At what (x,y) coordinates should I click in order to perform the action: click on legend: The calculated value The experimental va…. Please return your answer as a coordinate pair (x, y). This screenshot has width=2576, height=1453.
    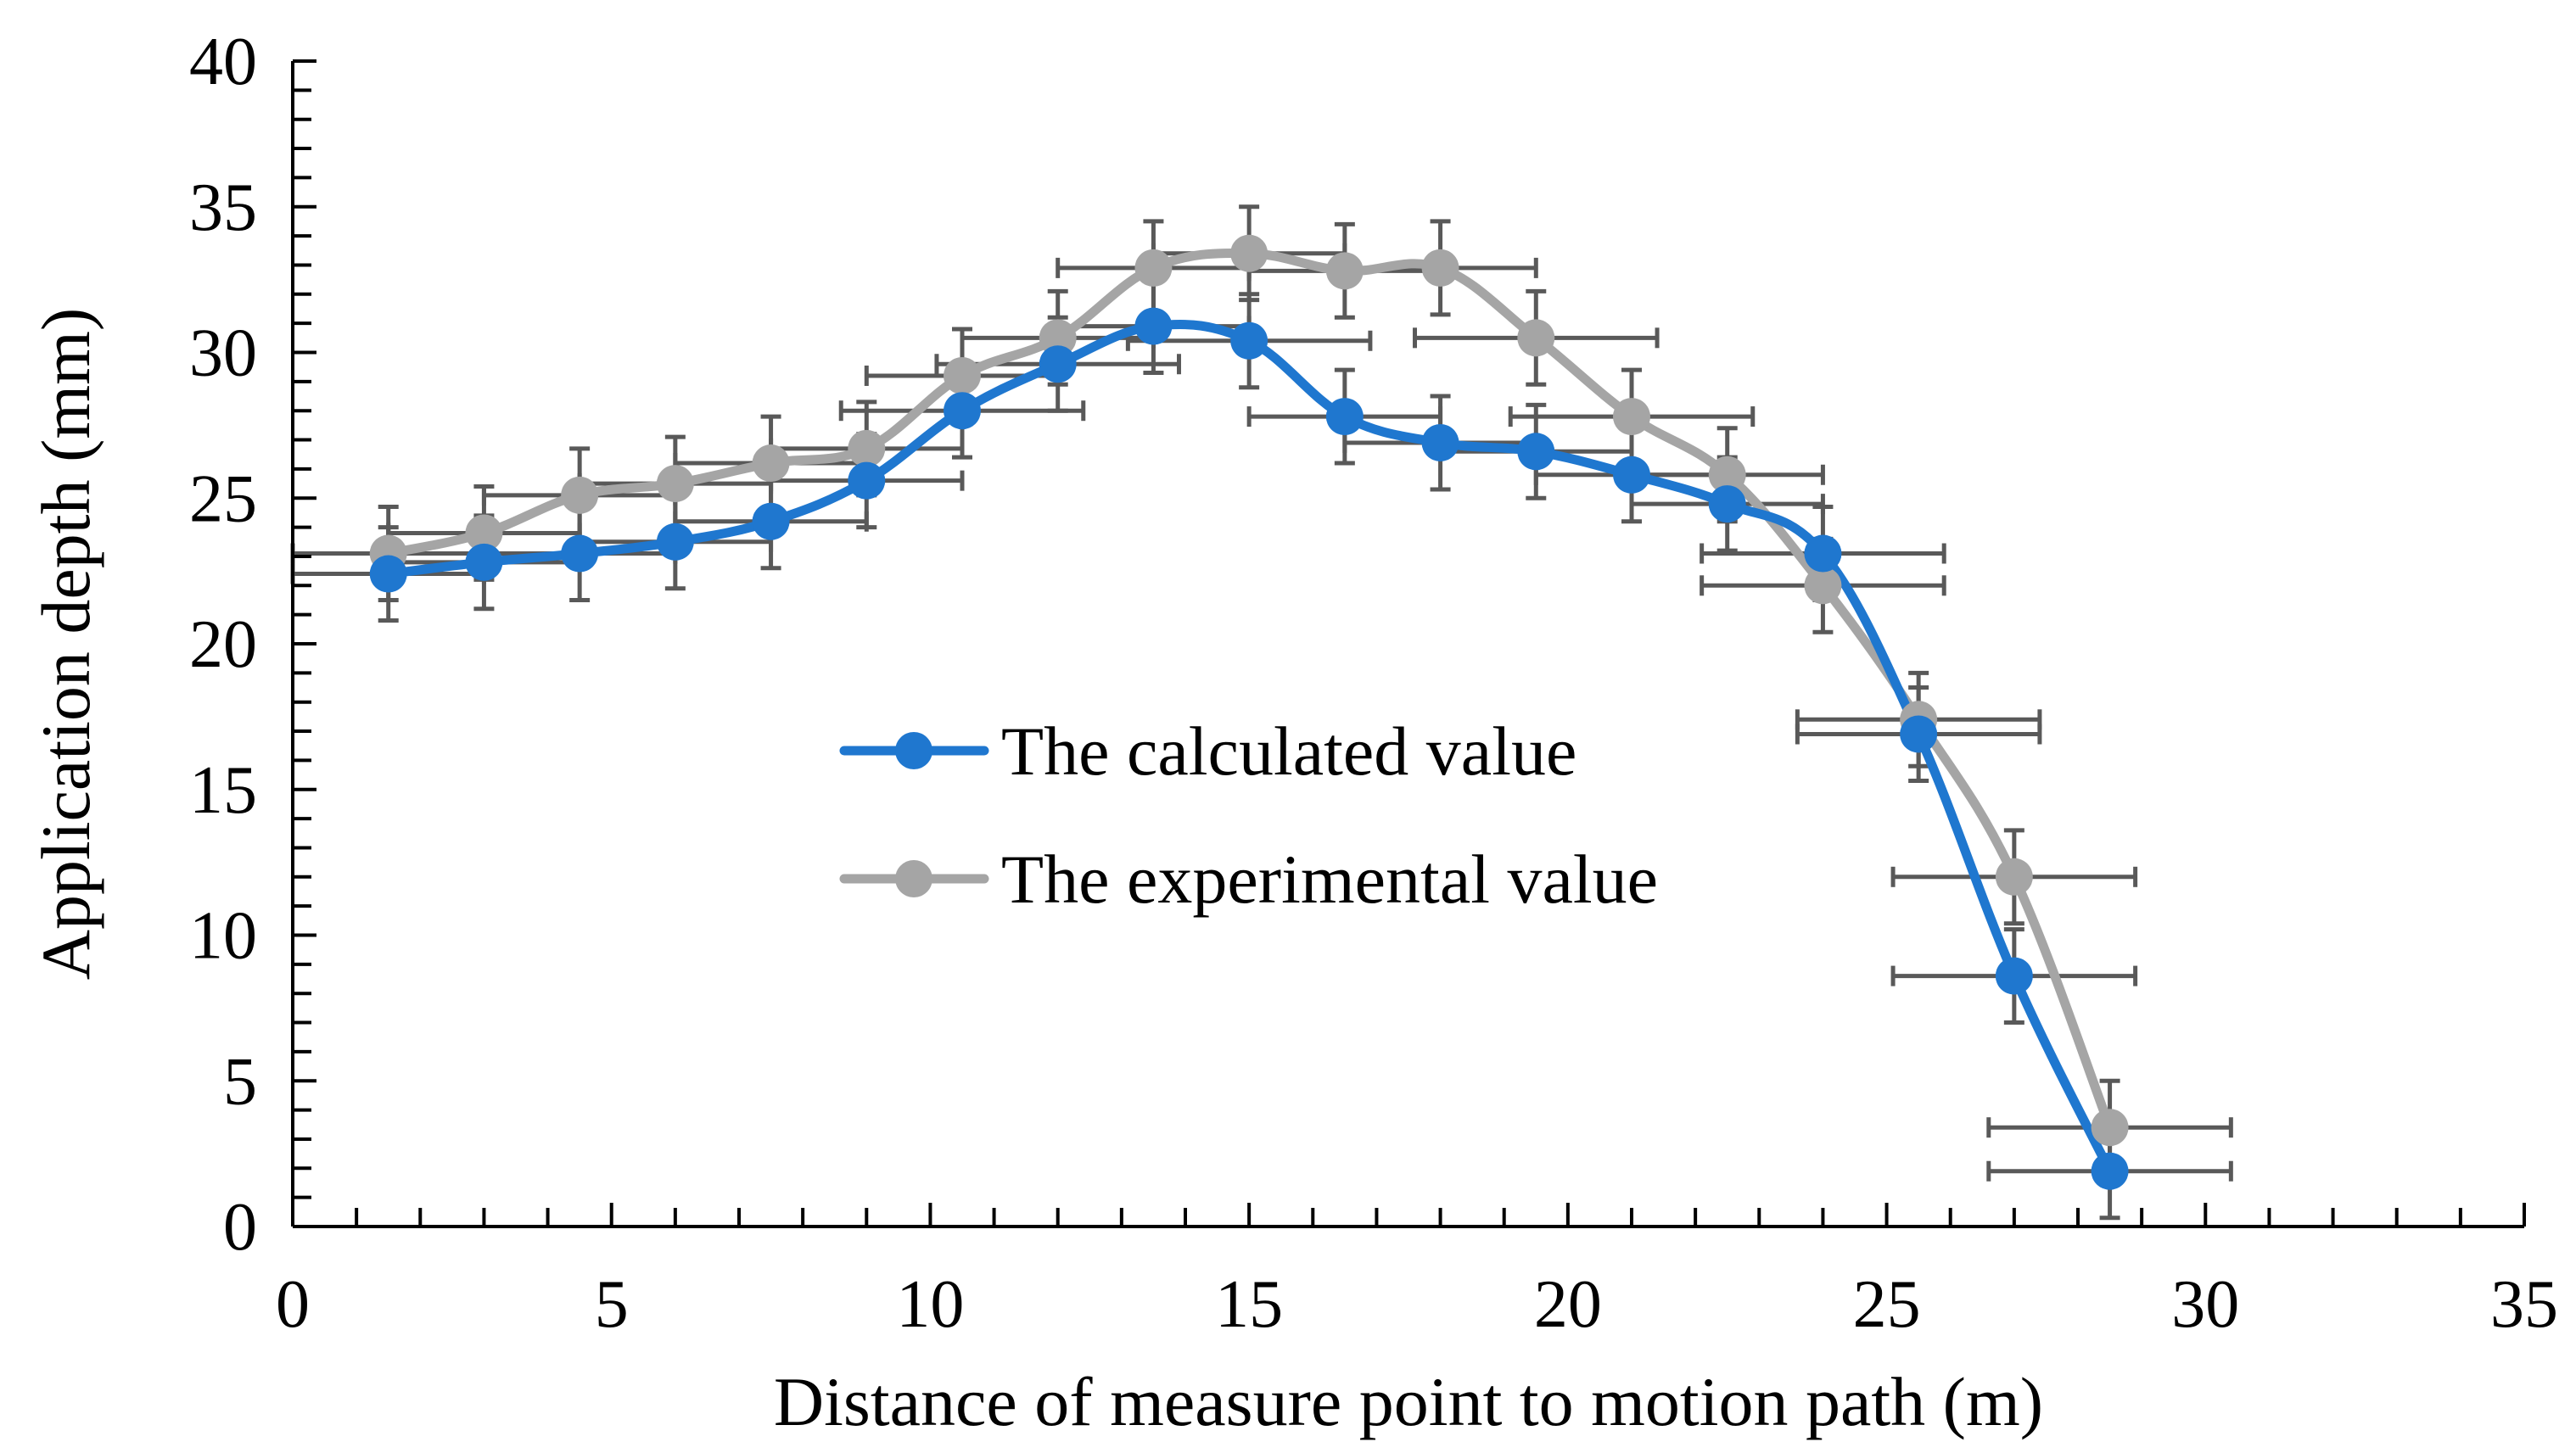
    Looking at the image, I should click on (1249, 815).